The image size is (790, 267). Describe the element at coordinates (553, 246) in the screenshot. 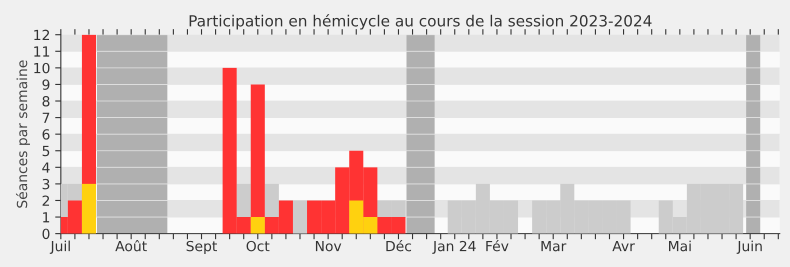

I see `x-tick-label: Mar` at that location.